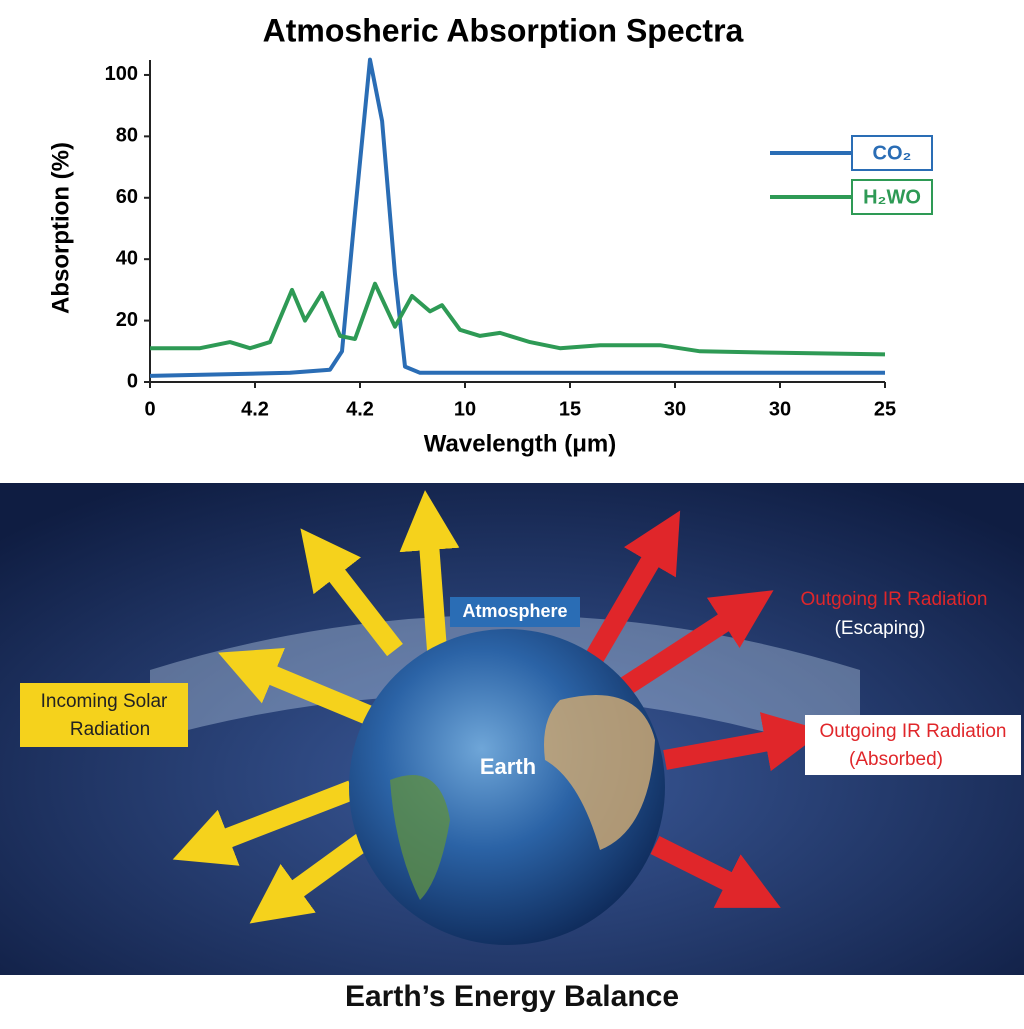  What do you see at coordinates (132, 381) in the screenshot?
I see `y-tick-label: 0` at bounding box center [132, 381].